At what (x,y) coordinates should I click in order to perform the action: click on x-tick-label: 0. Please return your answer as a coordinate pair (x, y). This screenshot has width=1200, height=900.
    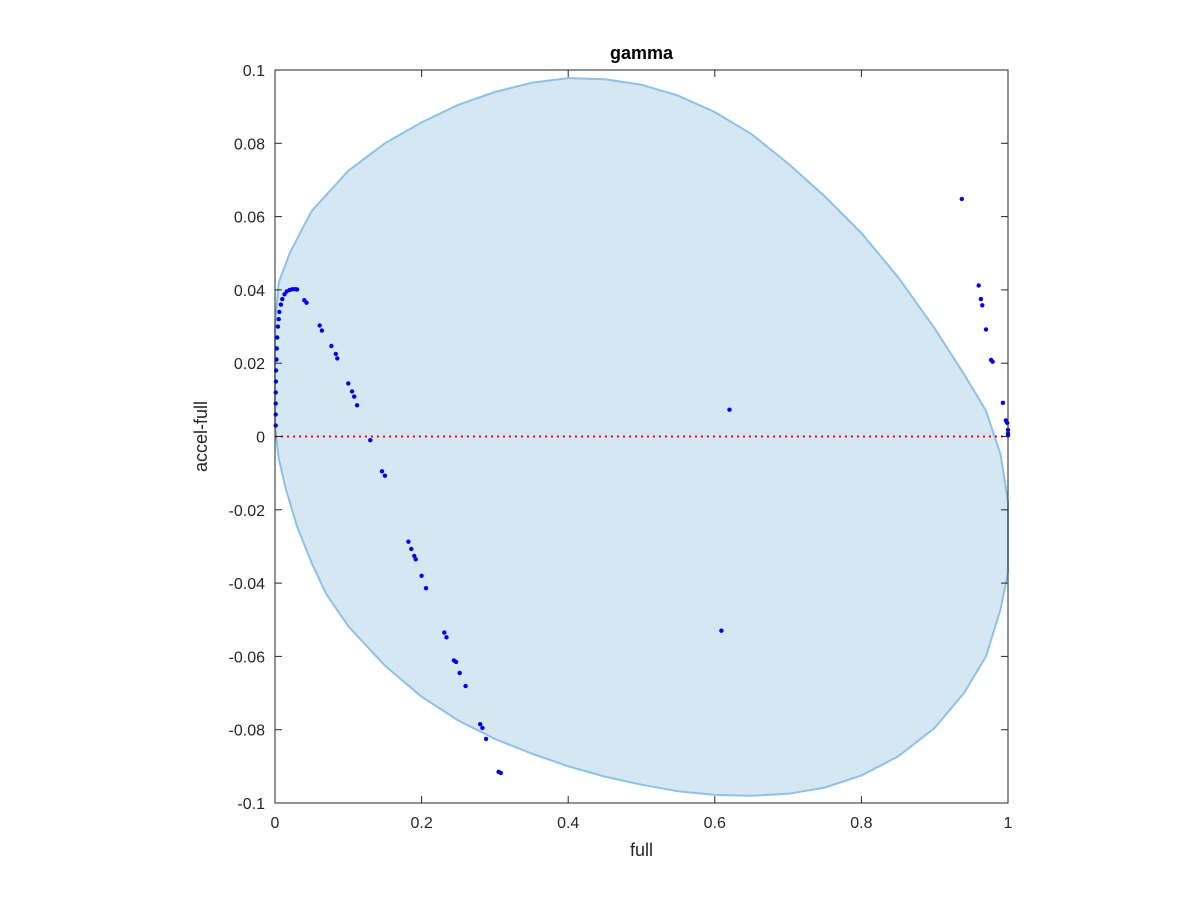
    Looking at the image, I should click on (275, 823).